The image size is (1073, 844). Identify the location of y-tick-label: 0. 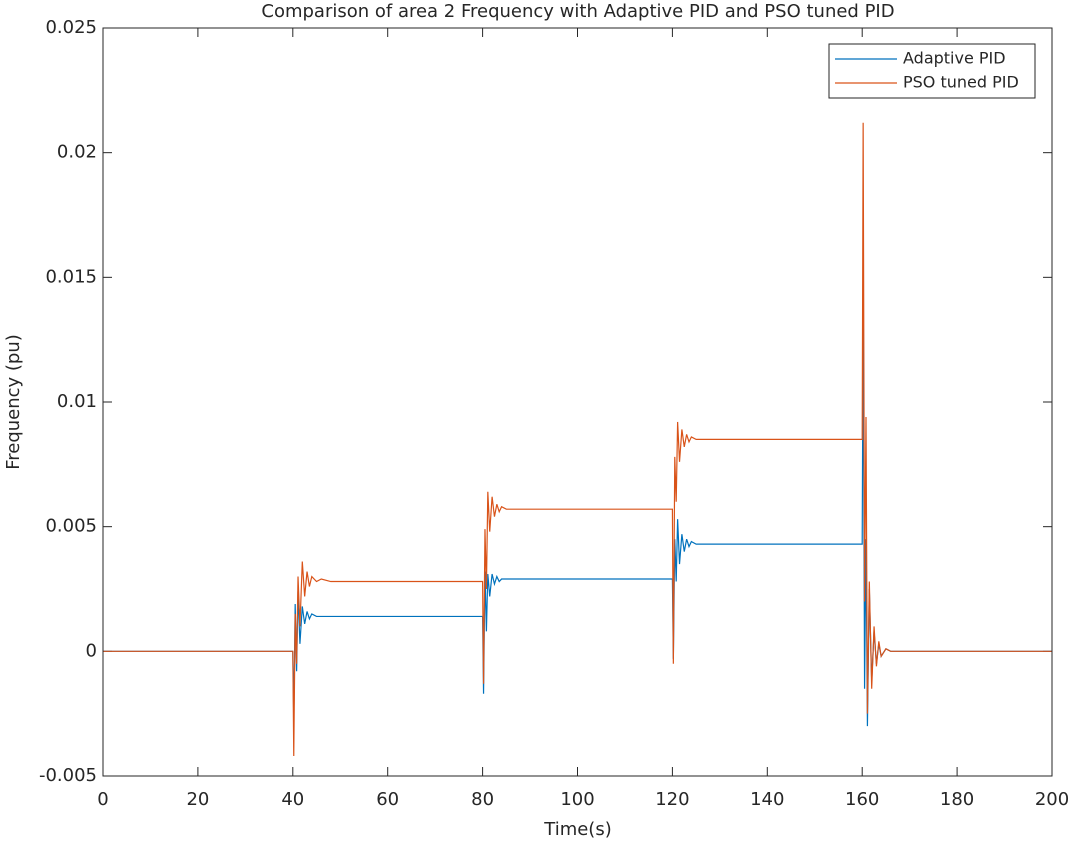
(91, 650).